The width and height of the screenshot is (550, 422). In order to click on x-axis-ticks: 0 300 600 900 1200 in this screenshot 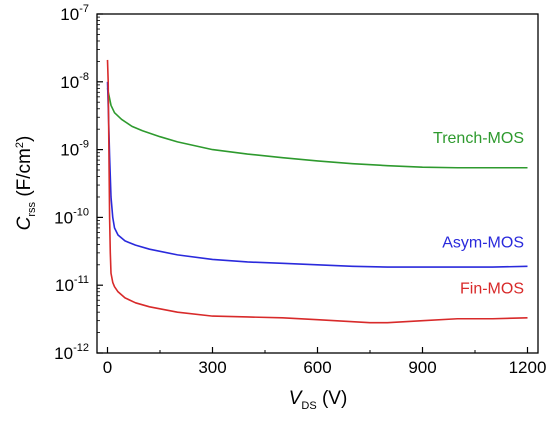, I will do `click(325, 362)`.